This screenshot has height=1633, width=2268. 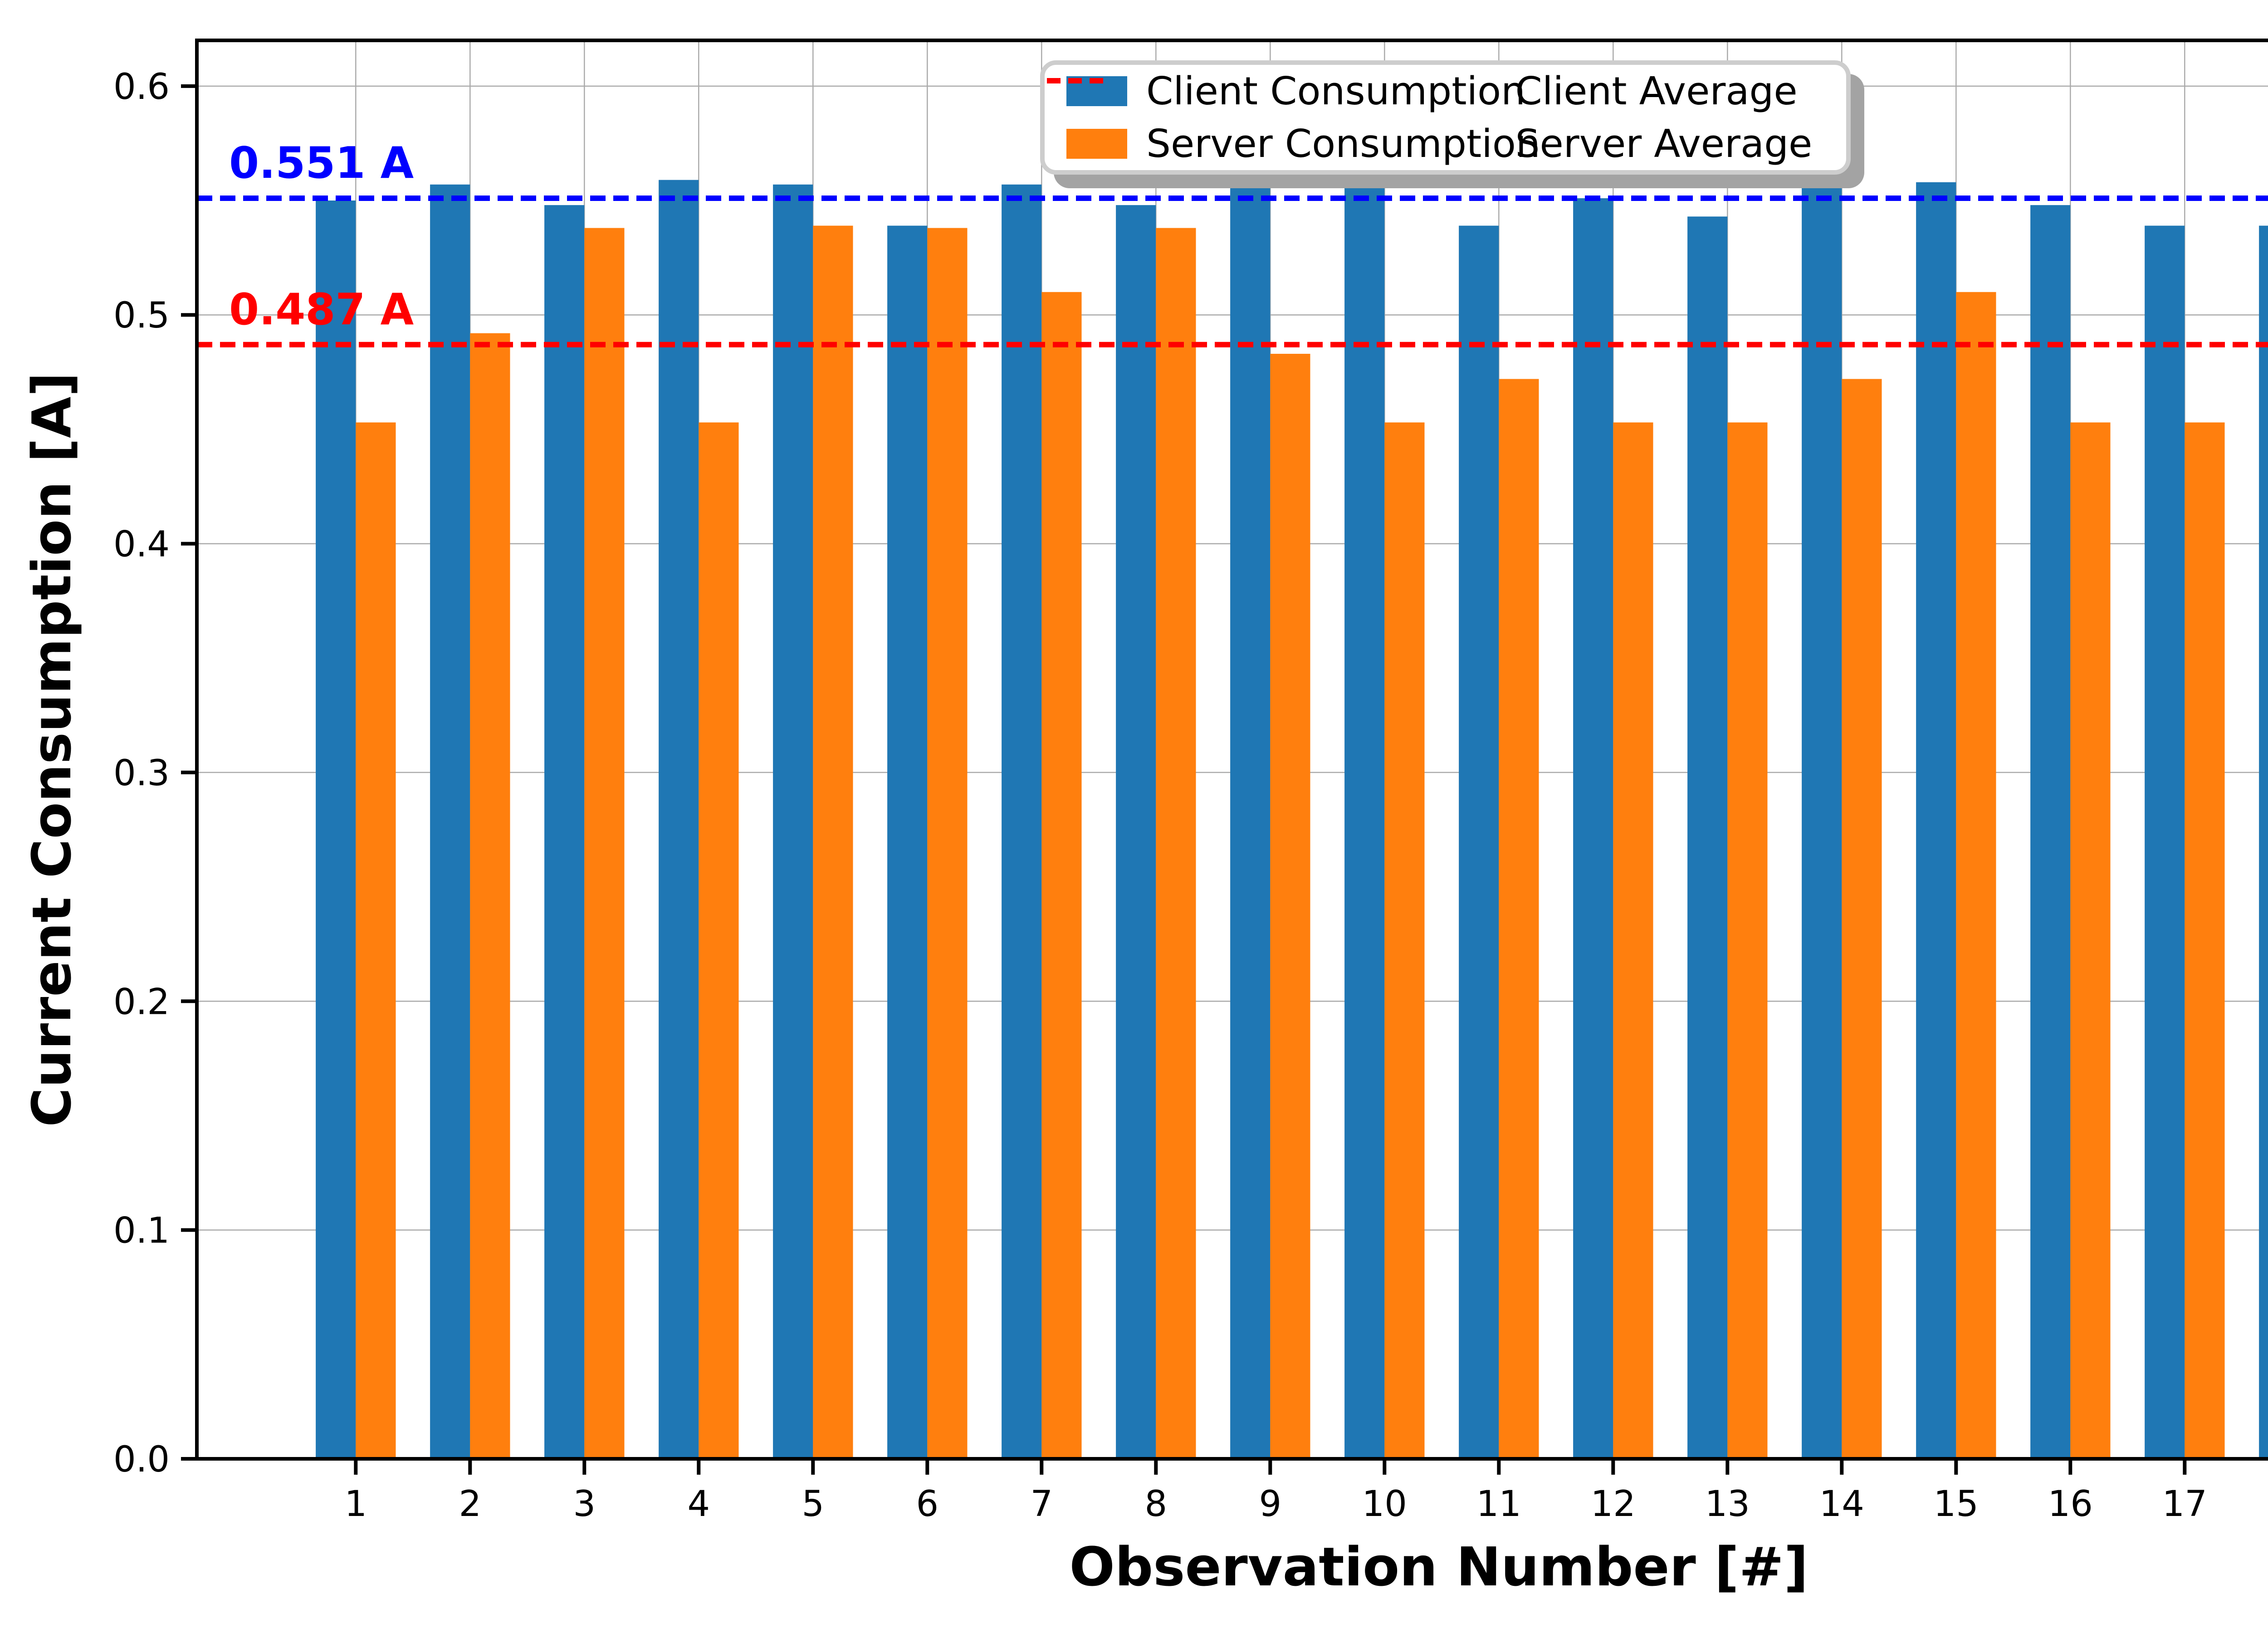 I want to click on legend-entry-server-average: Server Average, so click(x=1447, y=124).